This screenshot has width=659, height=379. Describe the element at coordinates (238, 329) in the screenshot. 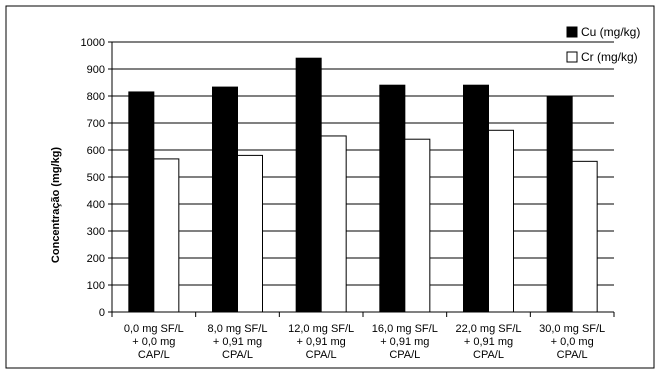

I see `x-tick-label: 8,0 mg SF/L` at that location.